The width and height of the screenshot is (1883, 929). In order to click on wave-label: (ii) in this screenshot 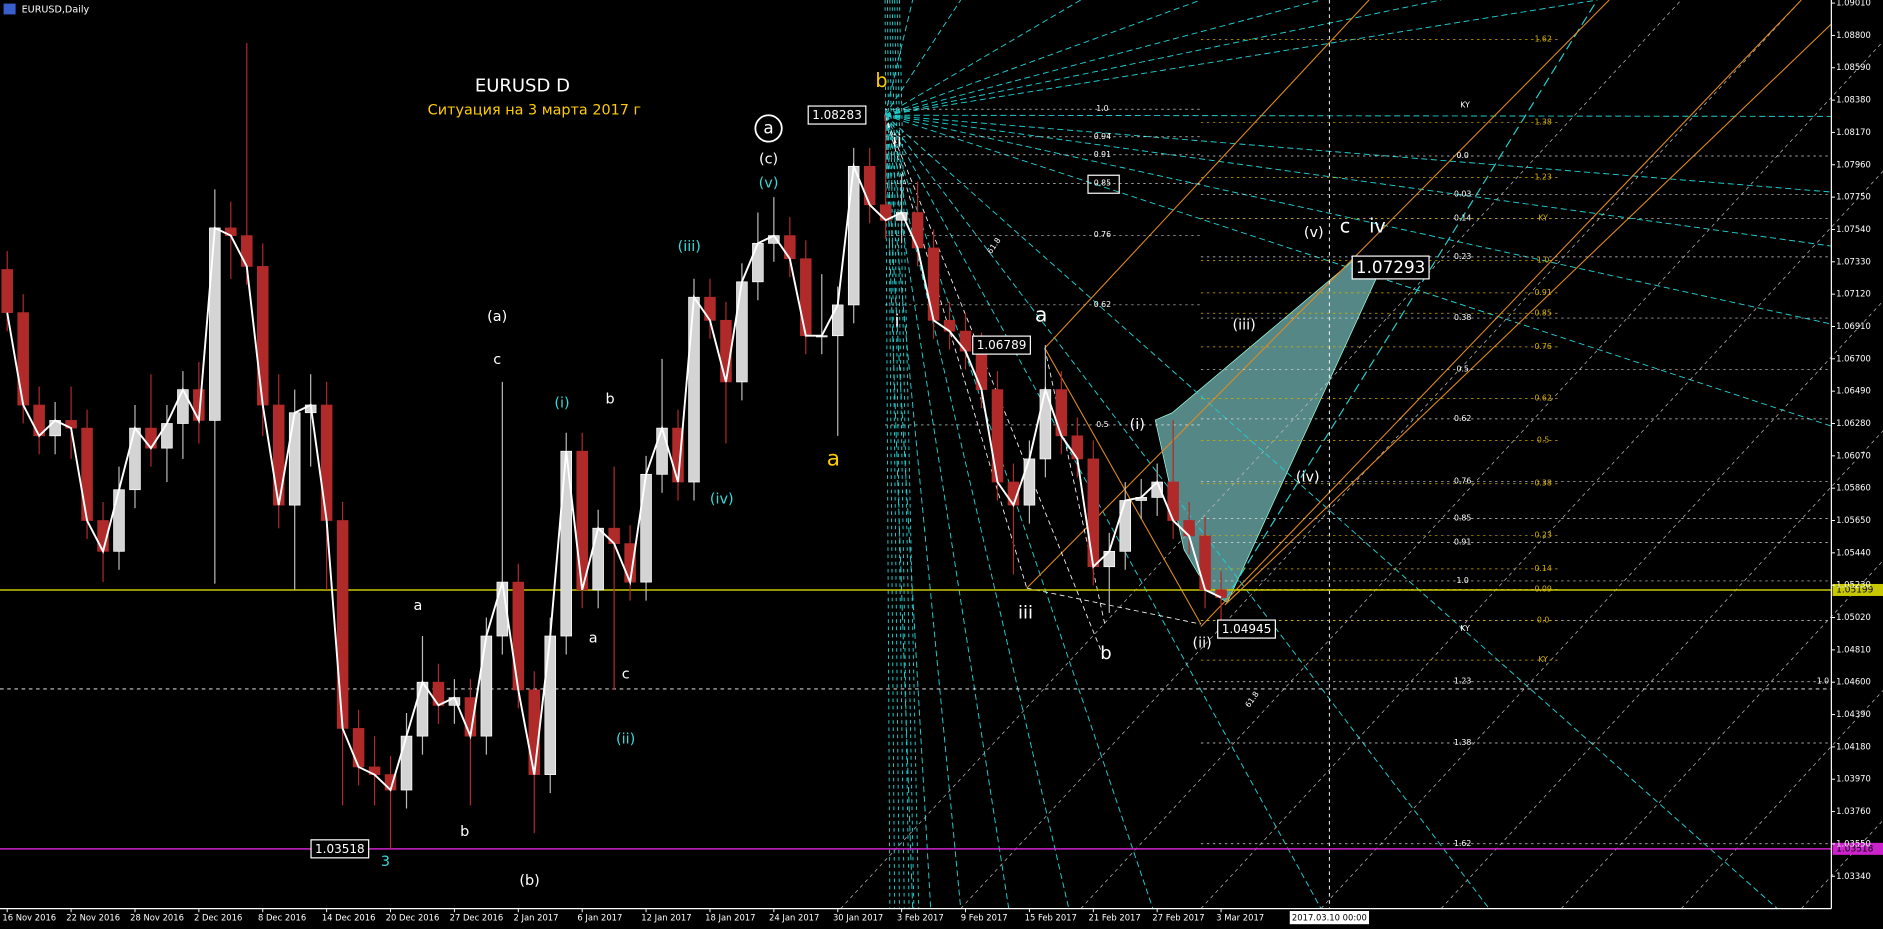, I will do `click(1201, 643)`.